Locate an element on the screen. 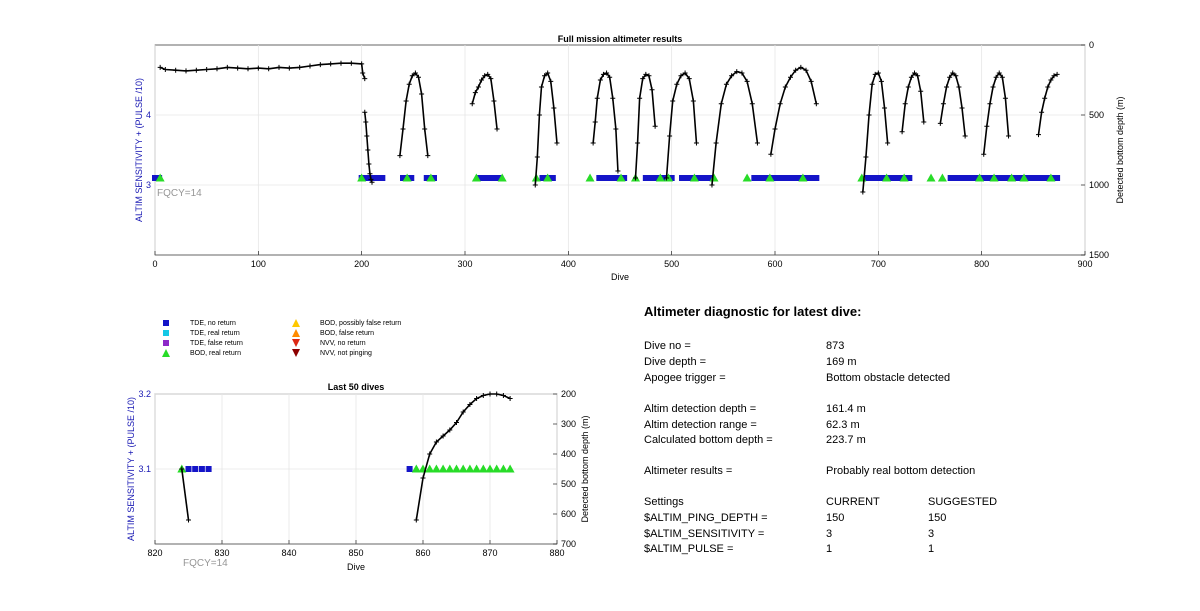 Image resolution: width=1200 pixels, height=611 pixels. y-right-tick-label: 600 is located at coordinates (568, 514).